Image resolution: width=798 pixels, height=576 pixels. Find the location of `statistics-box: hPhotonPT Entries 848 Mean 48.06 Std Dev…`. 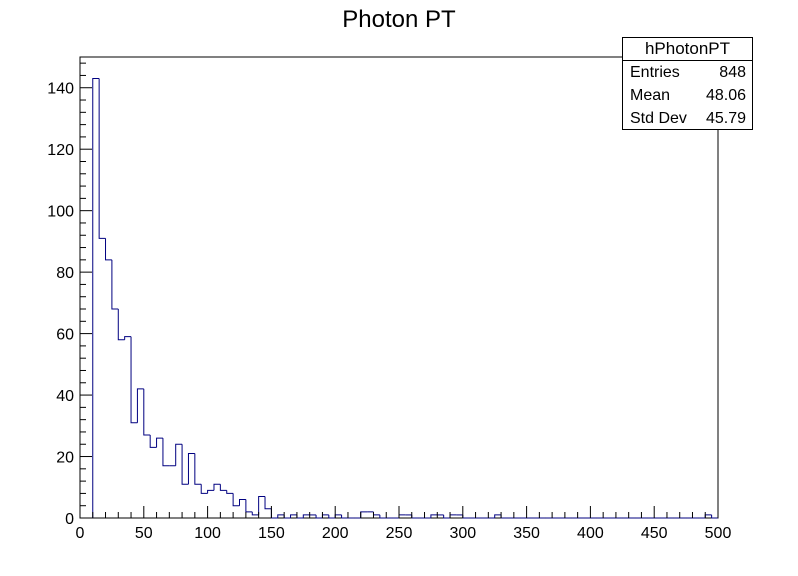

statistics-box: hPhotonPT Entries 848 Mean 48.06 Std Dev… is located at coordinates (687, 83).